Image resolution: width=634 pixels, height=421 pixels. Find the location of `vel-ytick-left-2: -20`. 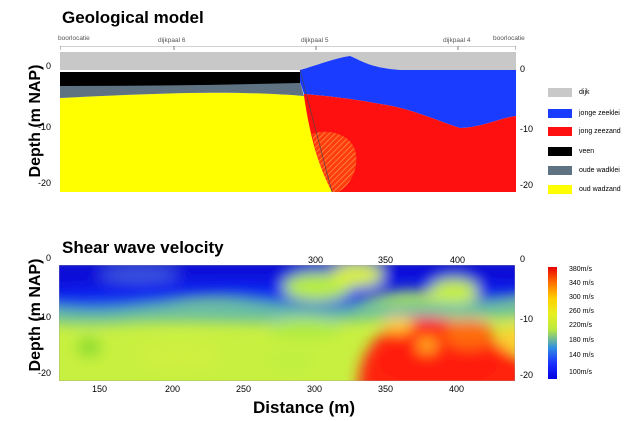

vel-ytick-left-2: -20 is located at coordinates (45, 373).